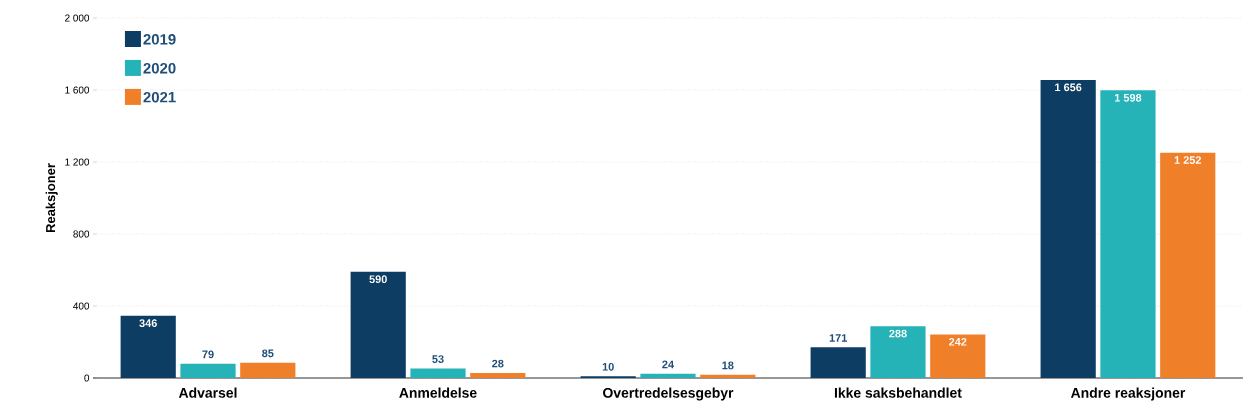 The image size is (1247, 411). Describe the element at coordinates (207, 392) in the screenshot. I see `x-tick-label: Advarsel` at that location.